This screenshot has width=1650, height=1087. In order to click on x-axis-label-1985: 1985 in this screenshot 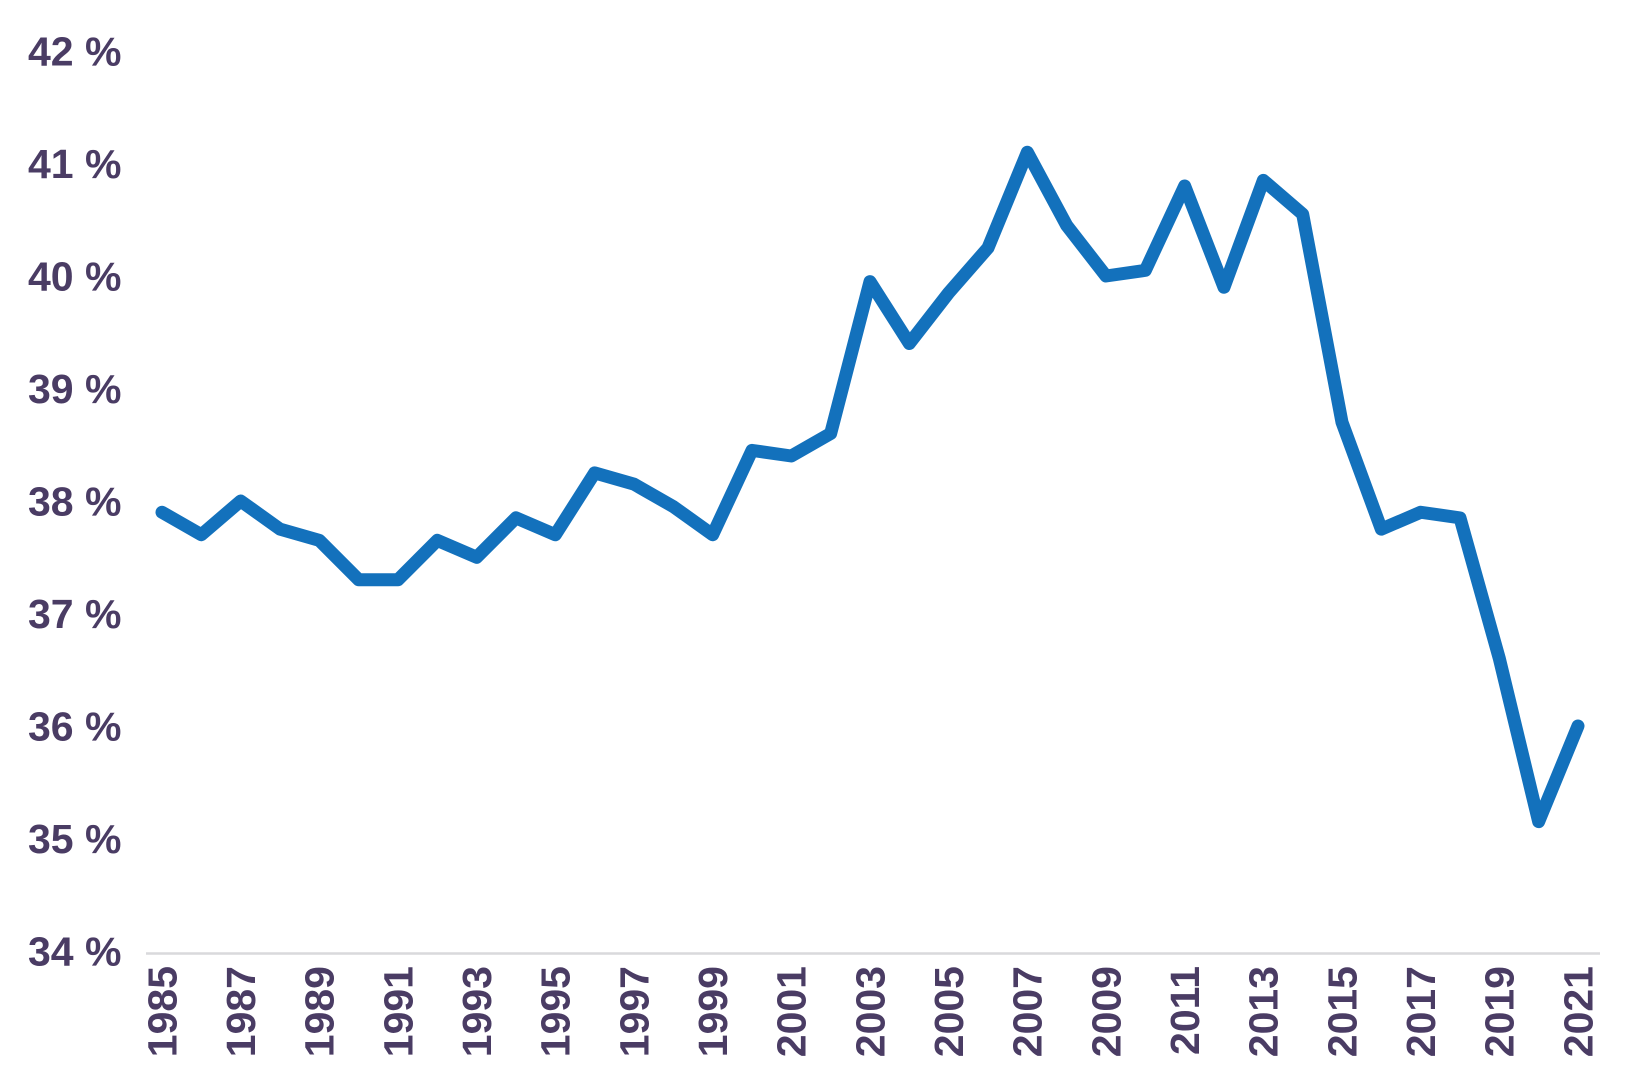, I will do `click(162, 1011)`.